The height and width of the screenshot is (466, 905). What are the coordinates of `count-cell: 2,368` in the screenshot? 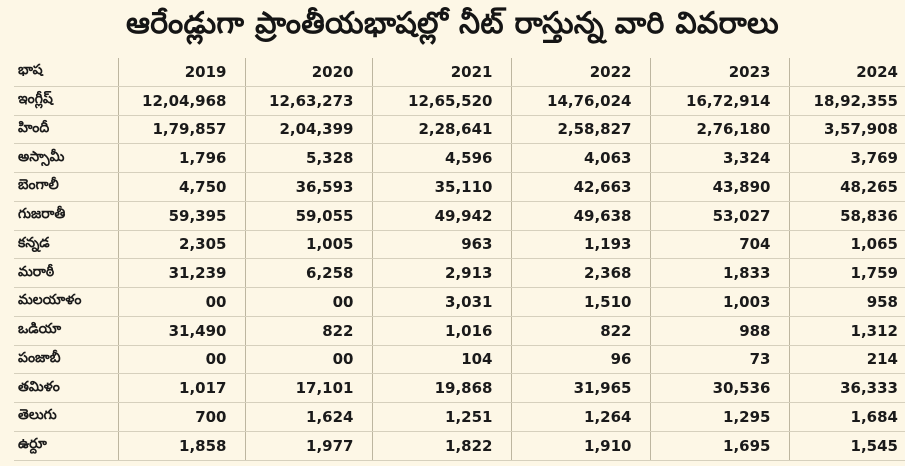 It's located at (580, 273).